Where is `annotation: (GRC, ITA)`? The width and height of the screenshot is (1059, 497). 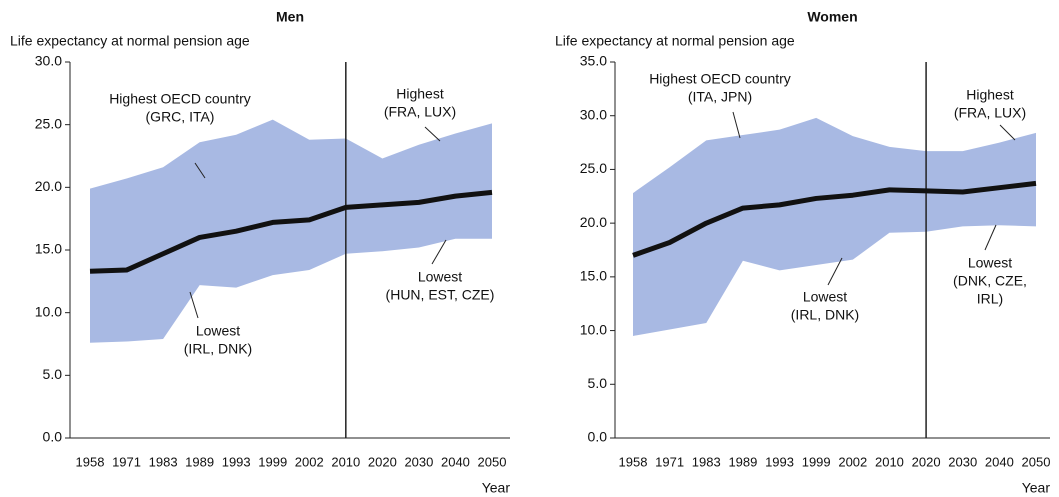 annotation: (GRC, ITA) is located at coordinates (180, 117).